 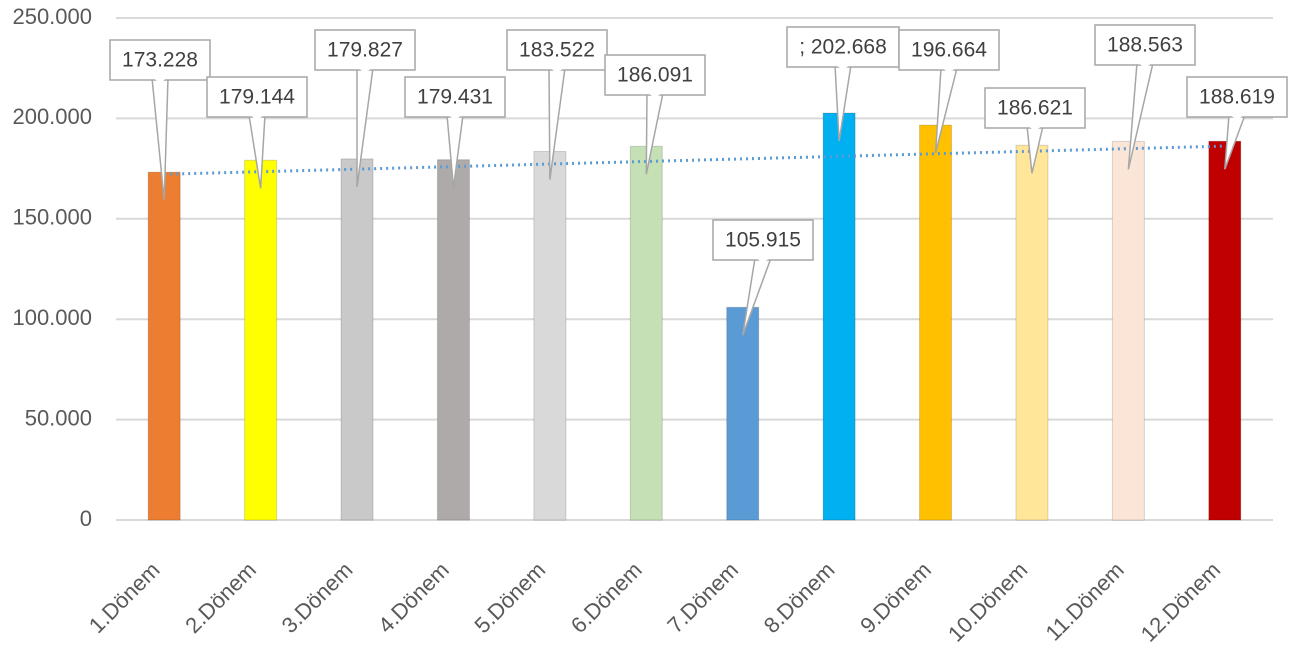 I want to click on data-label: 186.621, so click(x=1035, y=108).